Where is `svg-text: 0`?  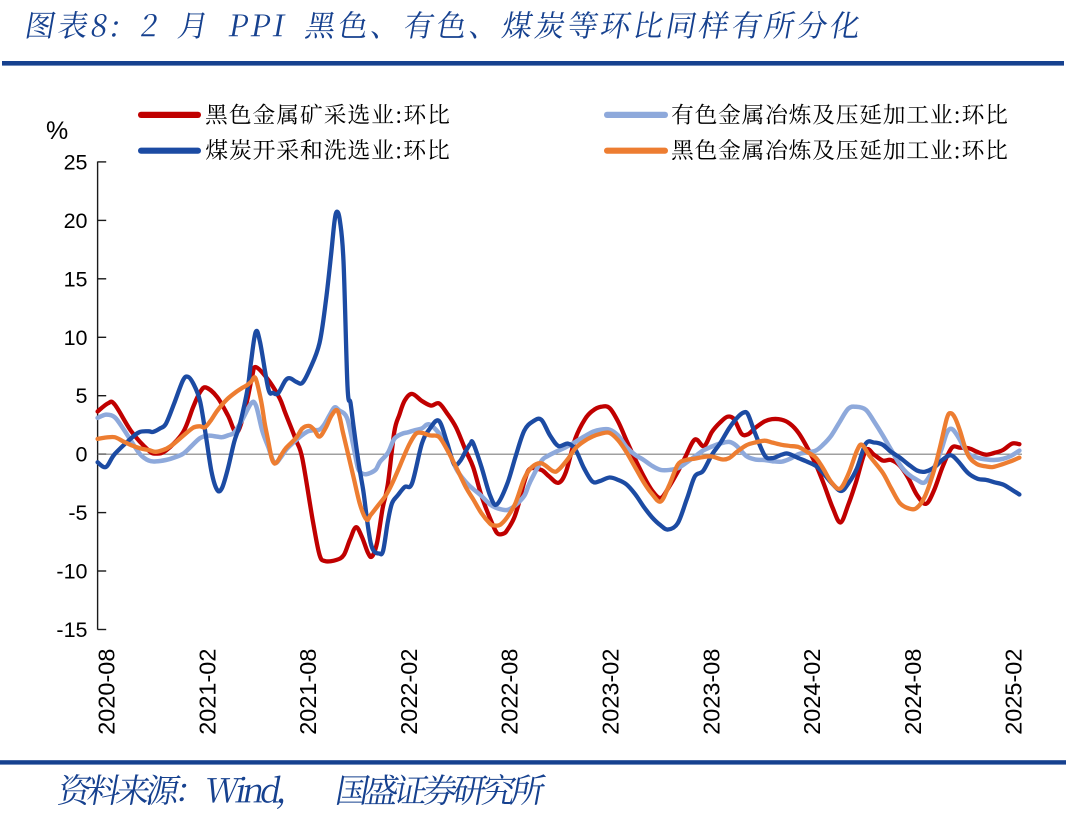
svg-text: 0 is located at coordinates (82, 455).